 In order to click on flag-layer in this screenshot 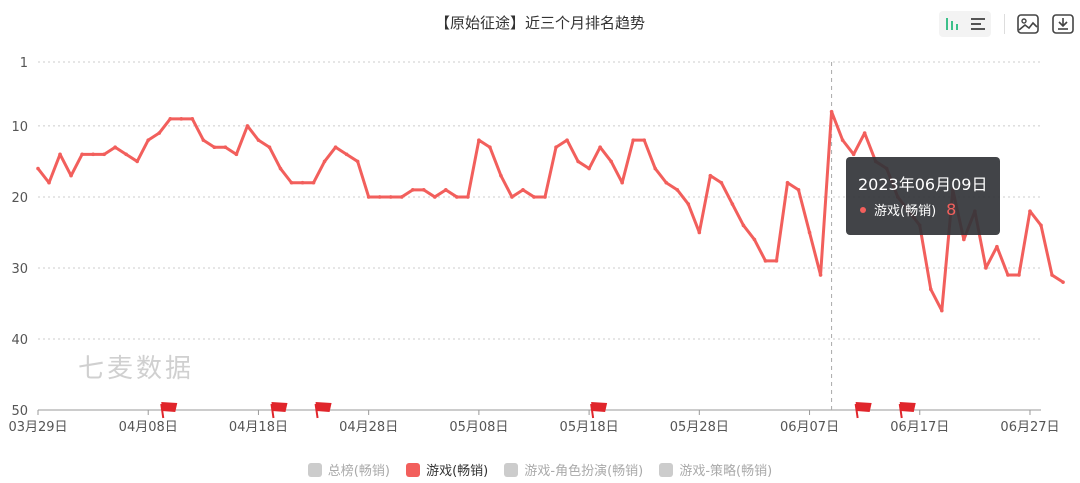, I will do `click(538, 410)`.